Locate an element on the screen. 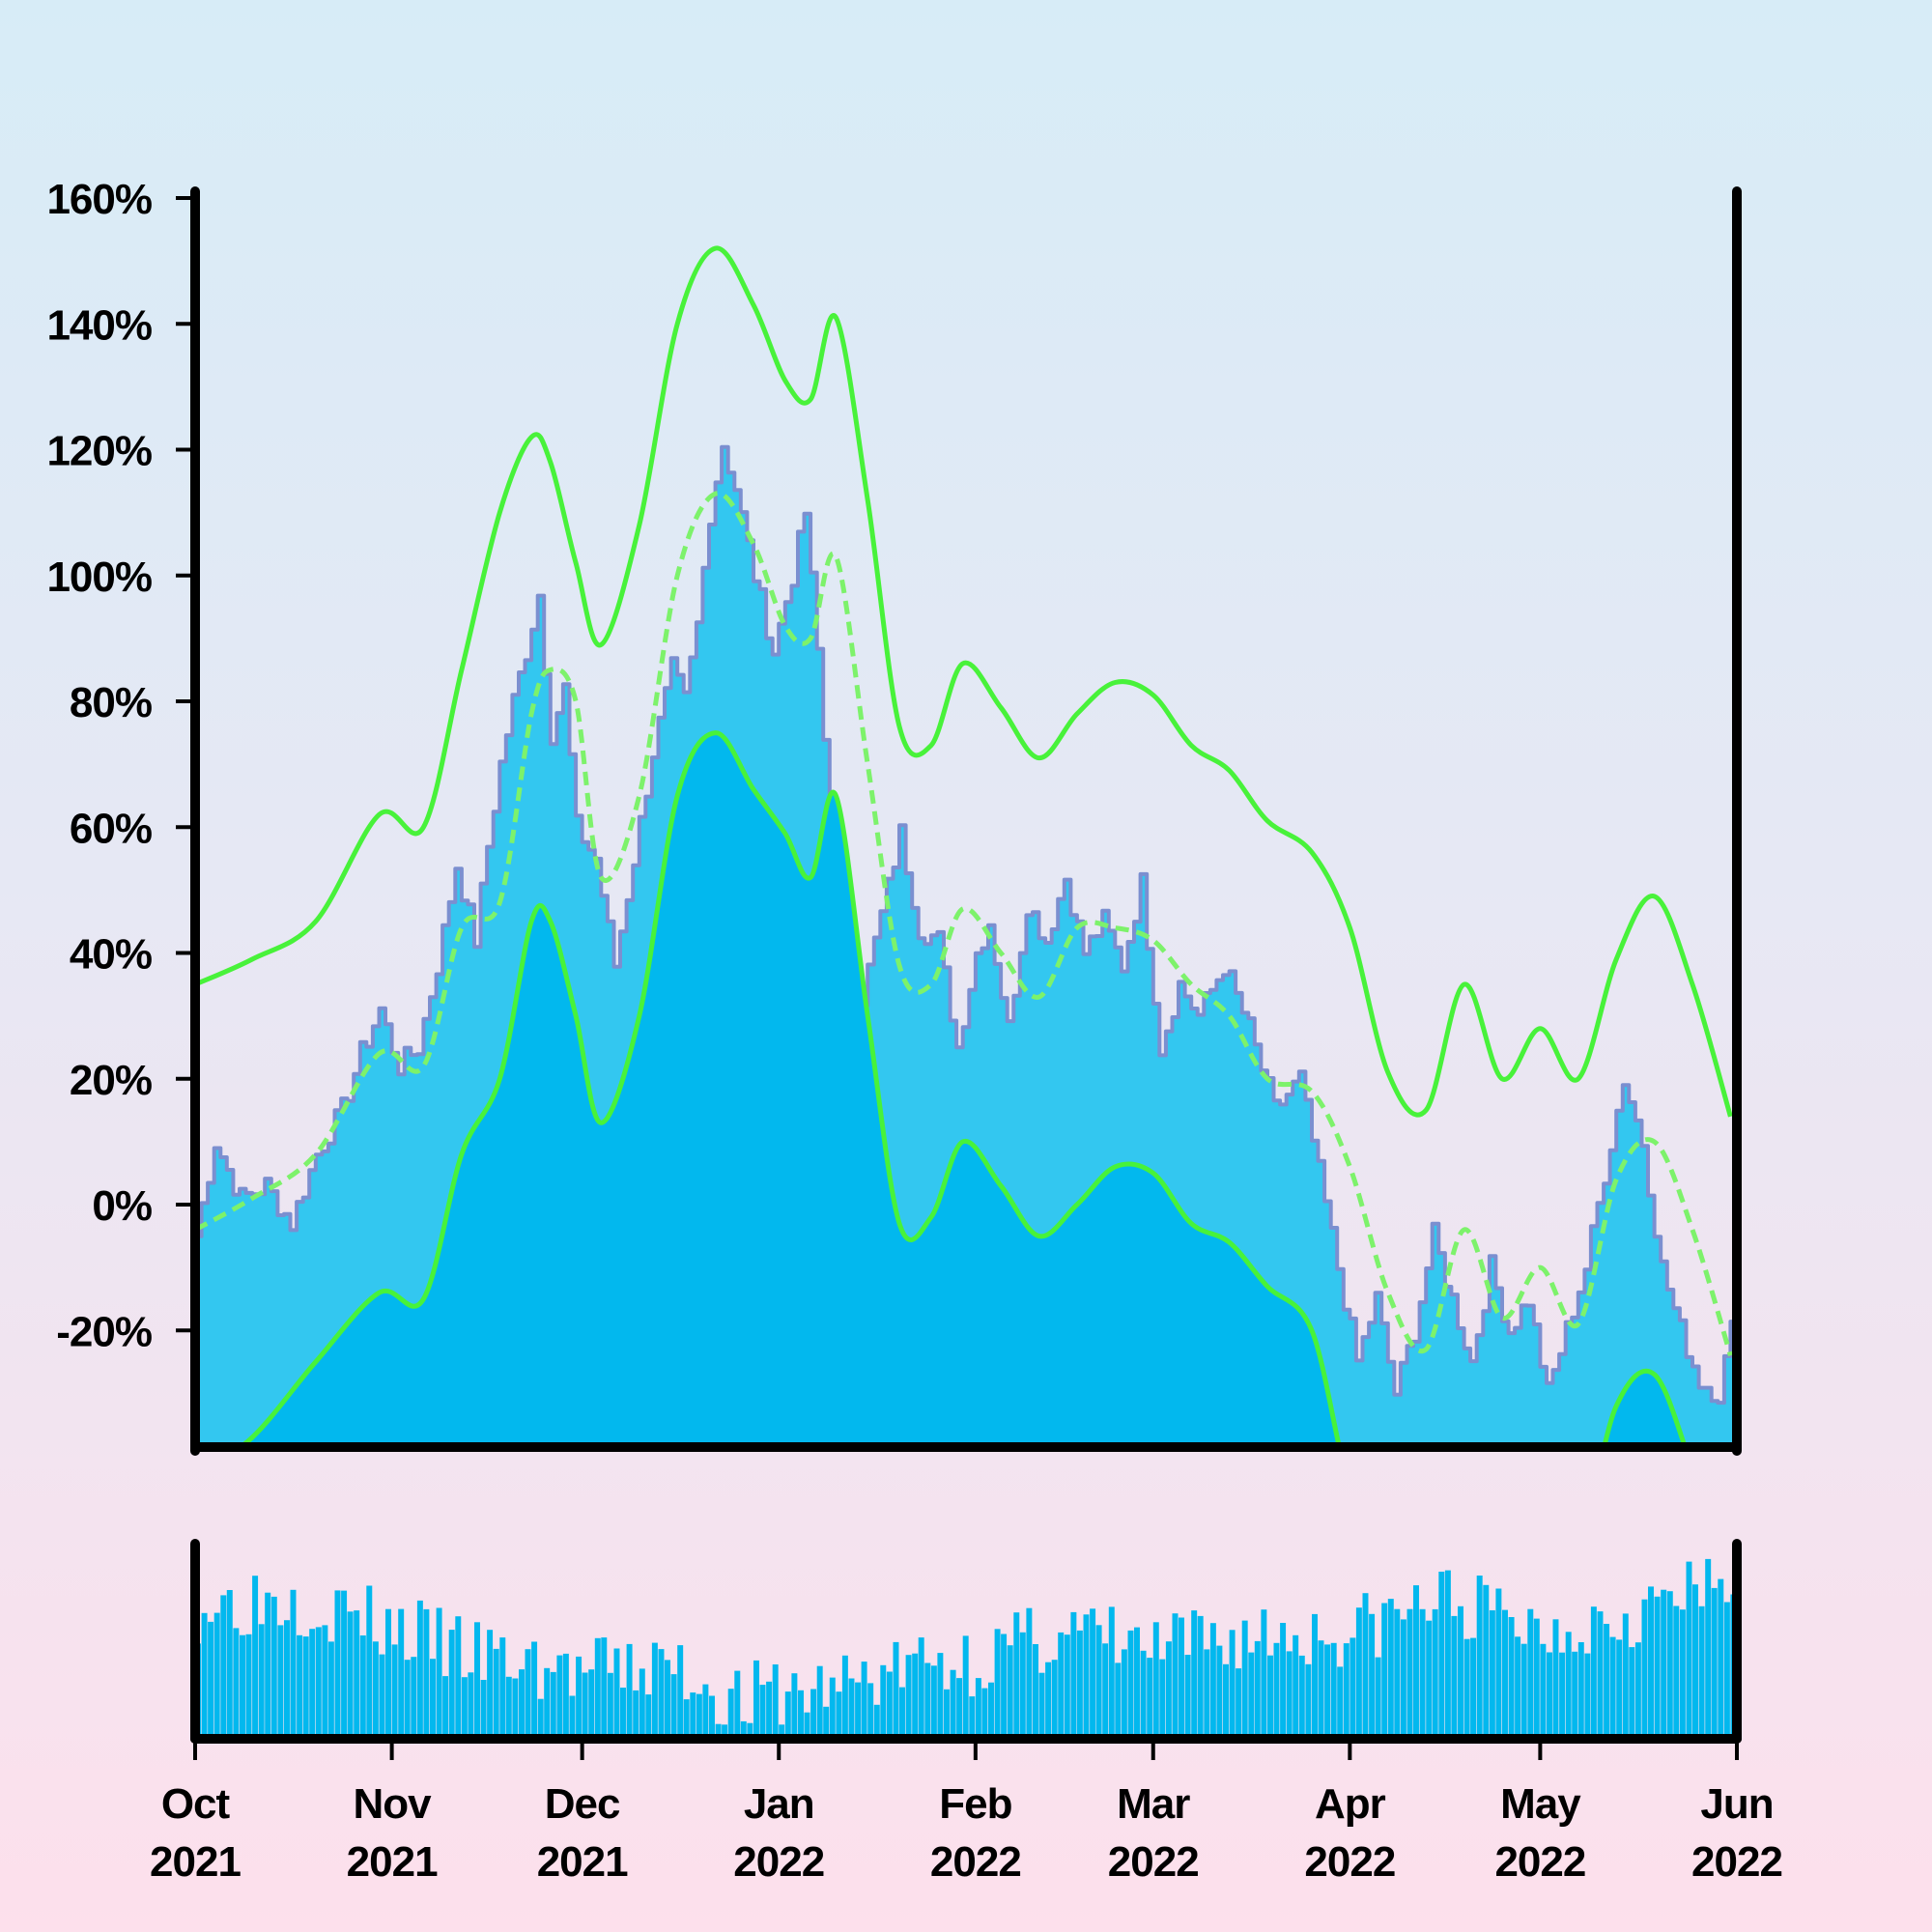  x-tick-month: Jun is located at coordinates (1736, 1804).